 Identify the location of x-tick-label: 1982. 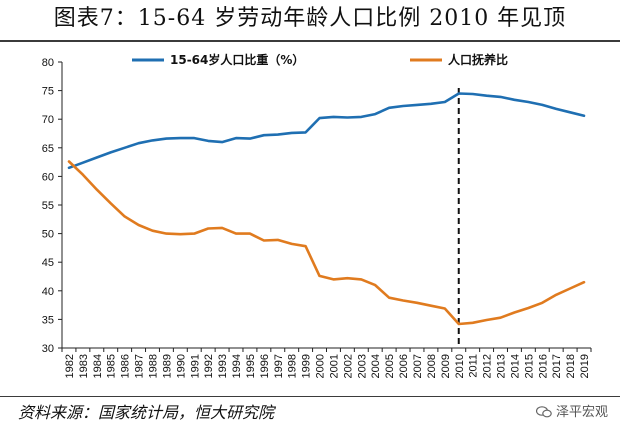
(70, 366).